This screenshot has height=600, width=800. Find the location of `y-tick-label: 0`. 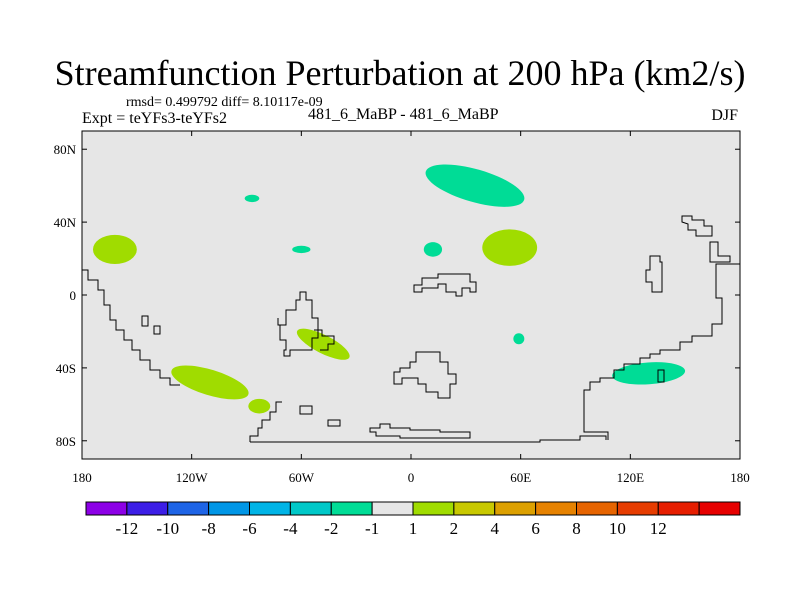

y-tick-label: 0 is located at coordinates (73, 295).